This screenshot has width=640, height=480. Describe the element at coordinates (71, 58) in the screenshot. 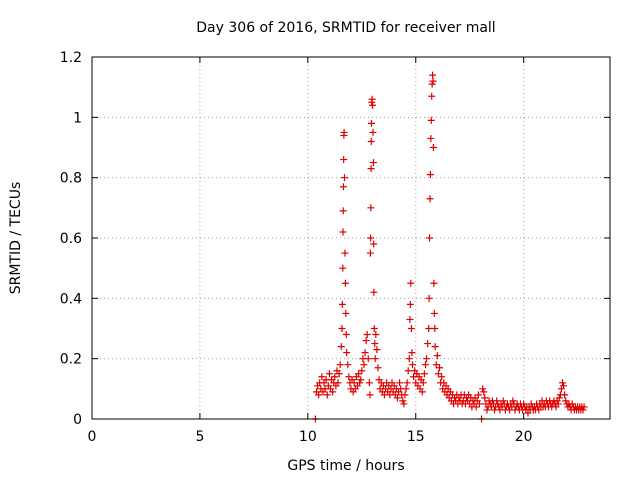

I see `y-tick-label: 1.2` at that location.